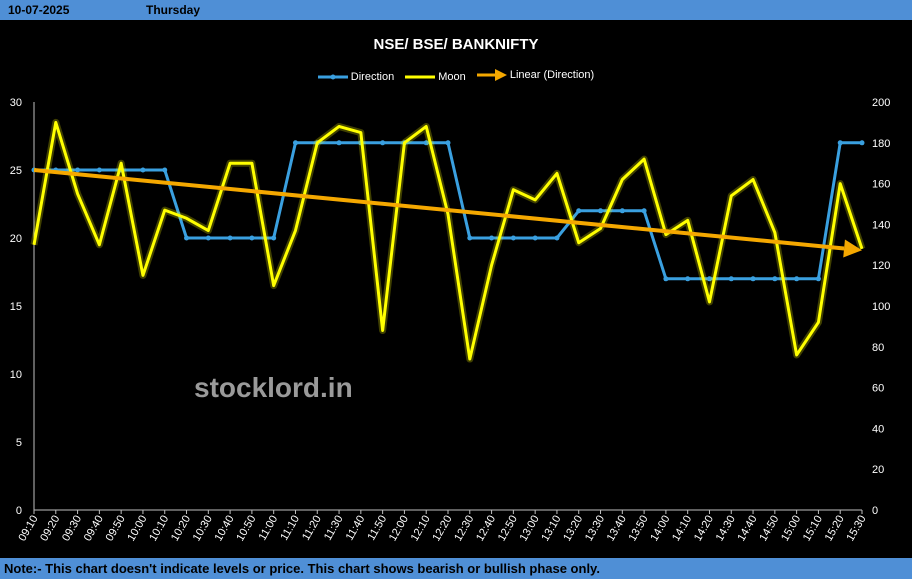 Image resolution: width=912 pixels, height=579 pixels. What do you see at coordinates (355, 77) in the screenshot?
I see `legend-direction: Direction` at bounding box center [355, 77].